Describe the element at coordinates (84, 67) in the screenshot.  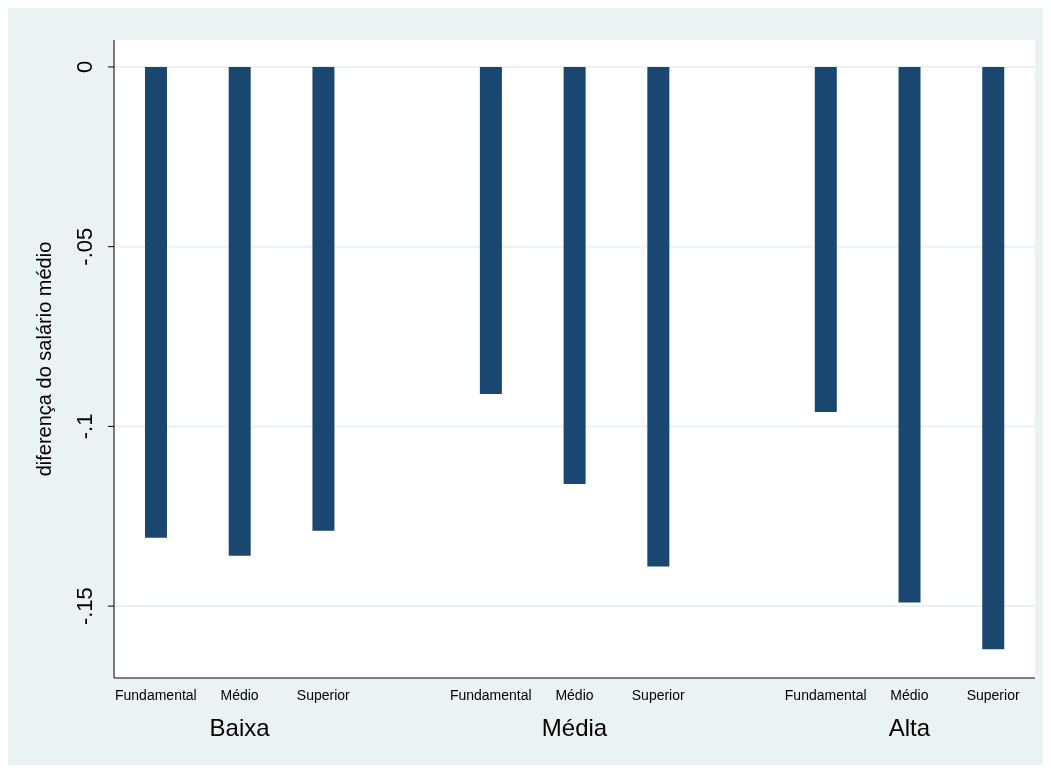
I see `y-tick-label: 0` at that location.